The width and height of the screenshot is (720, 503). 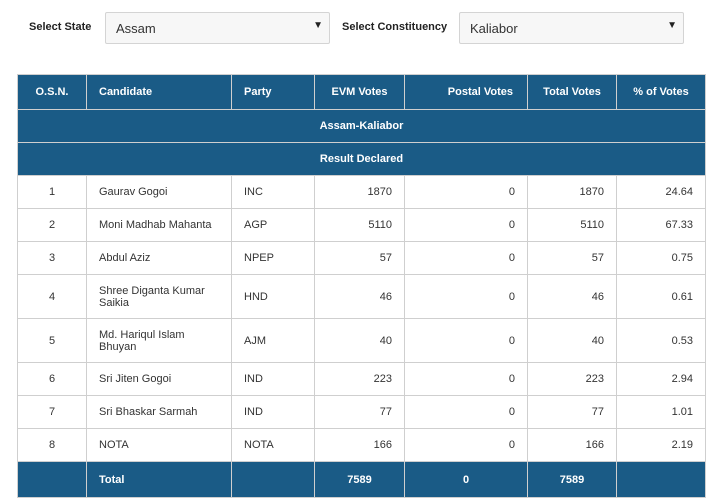 I want to click on evm-votes-cell: 77, so click(x=359, y=412).